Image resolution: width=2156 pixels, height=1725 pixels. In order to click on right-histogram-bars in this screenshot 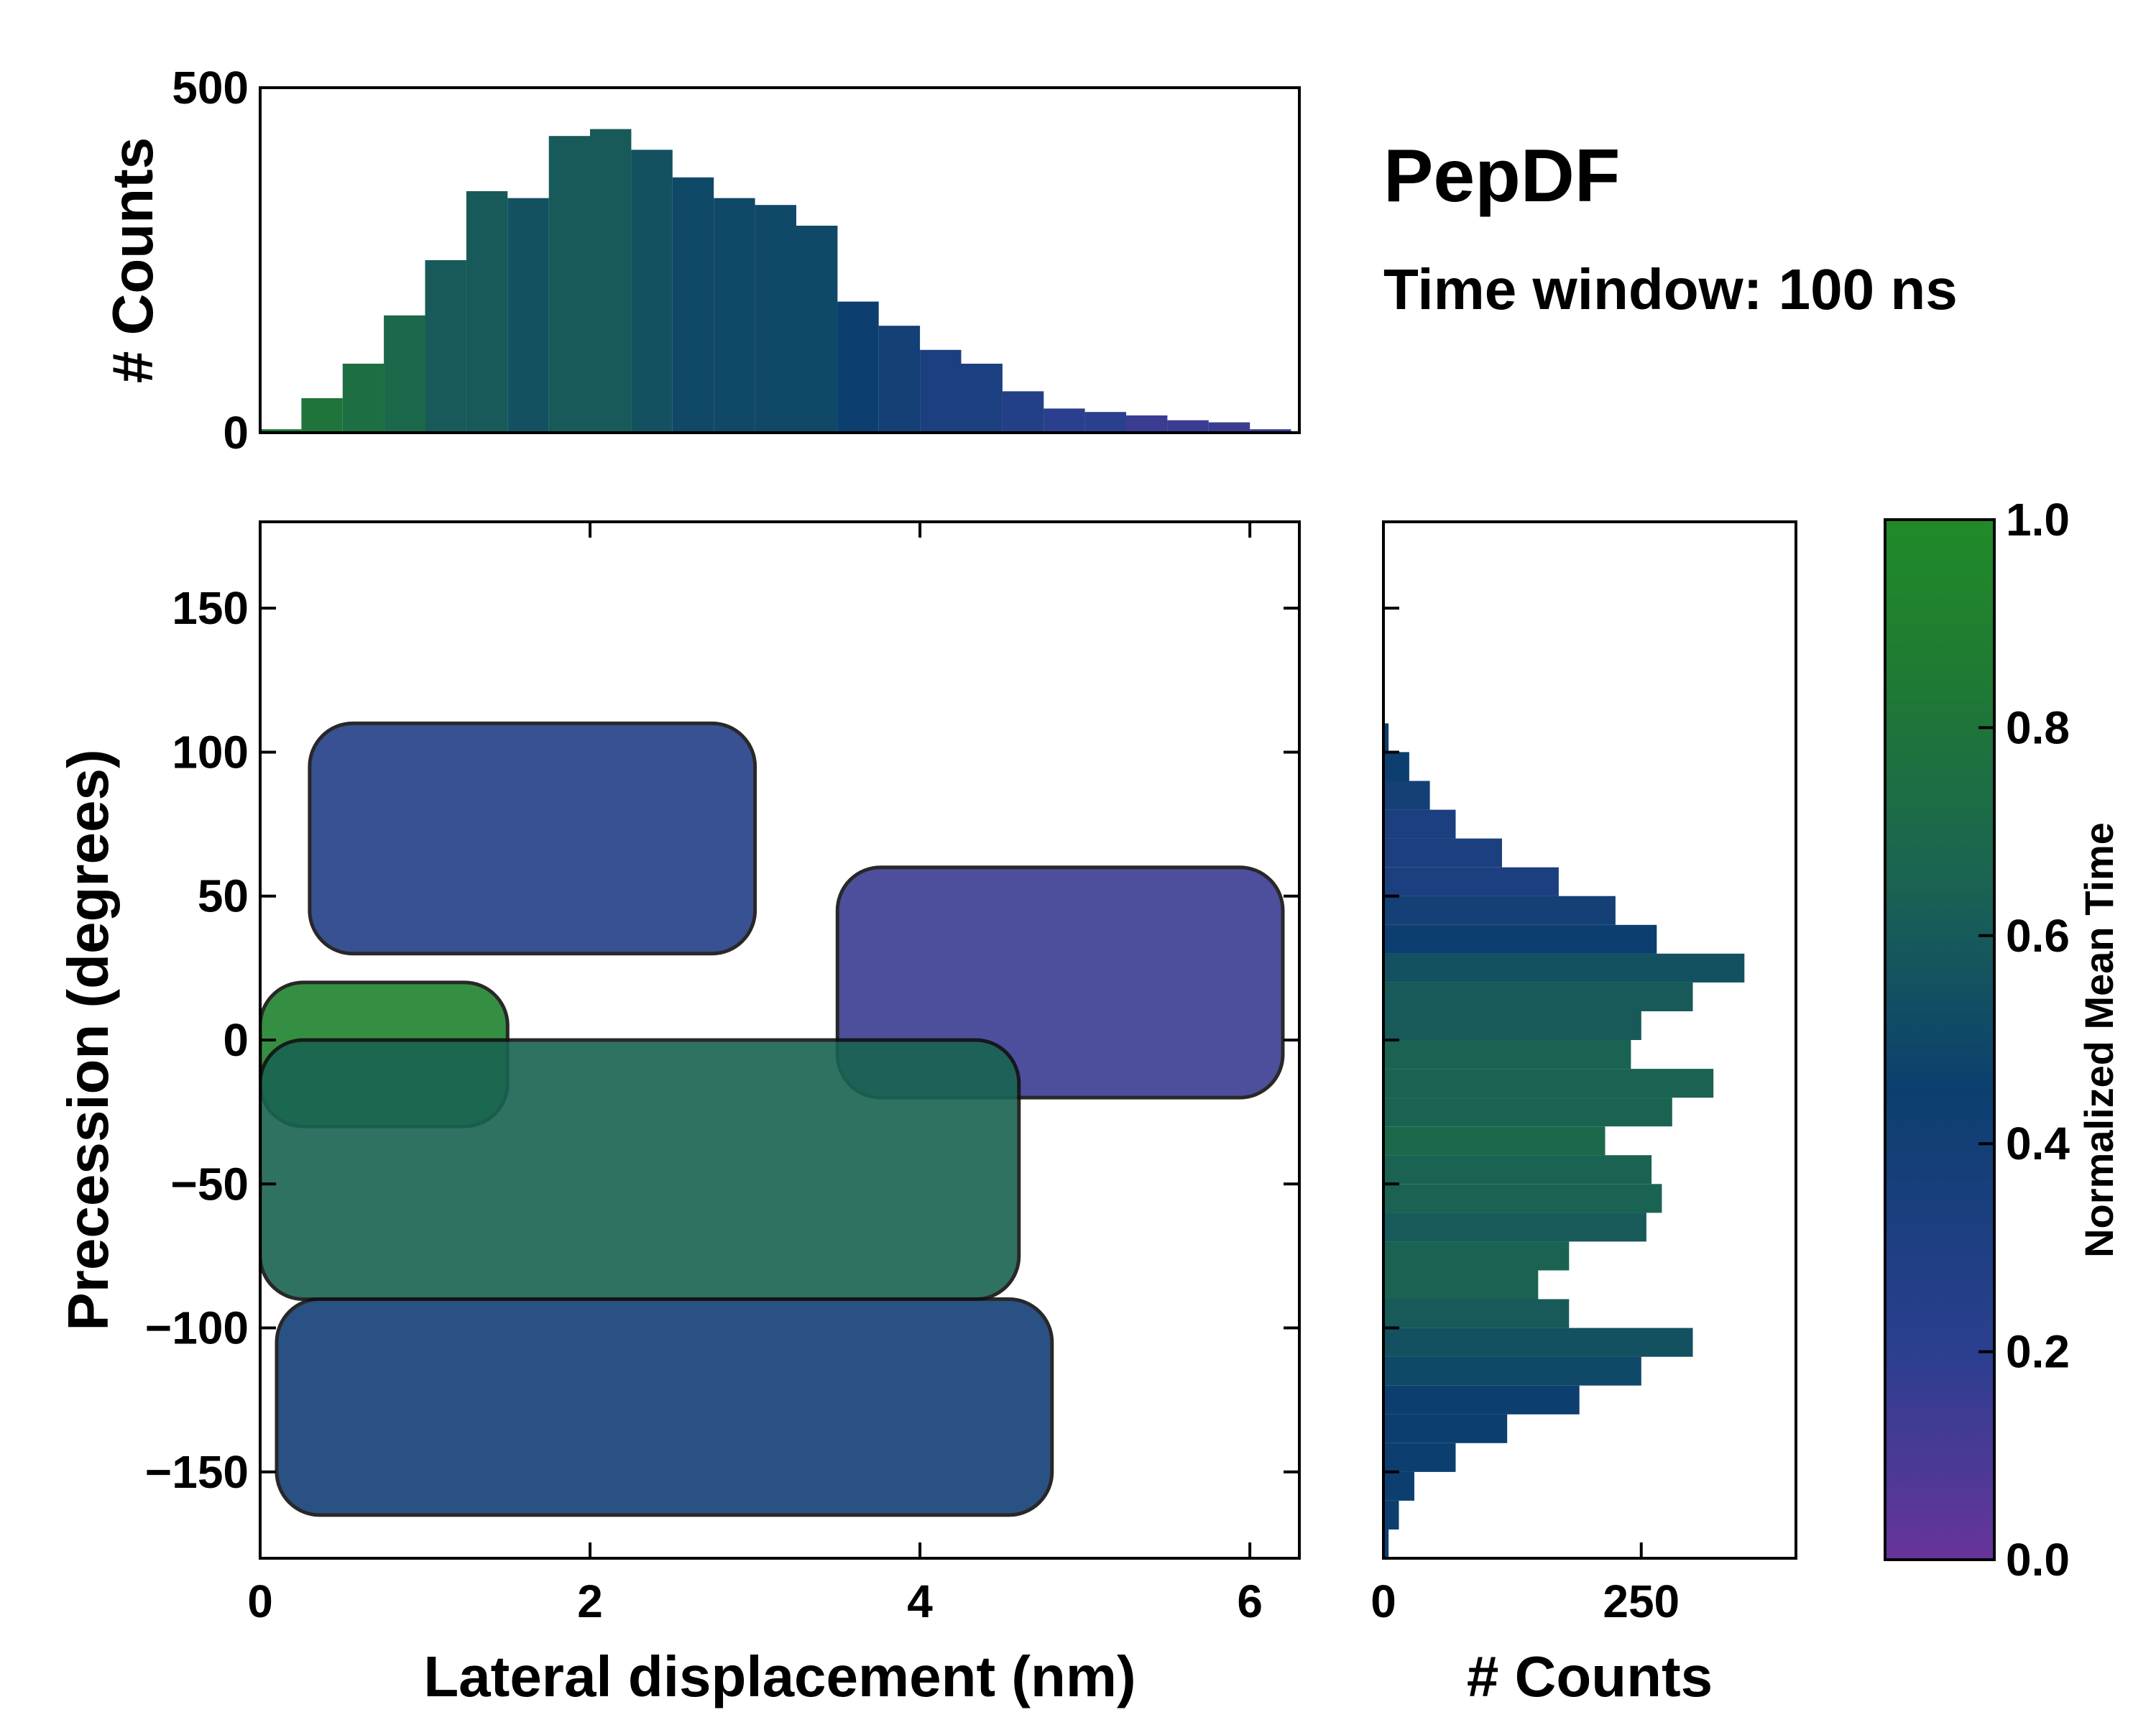, I will do `click(1564, 1140)`.